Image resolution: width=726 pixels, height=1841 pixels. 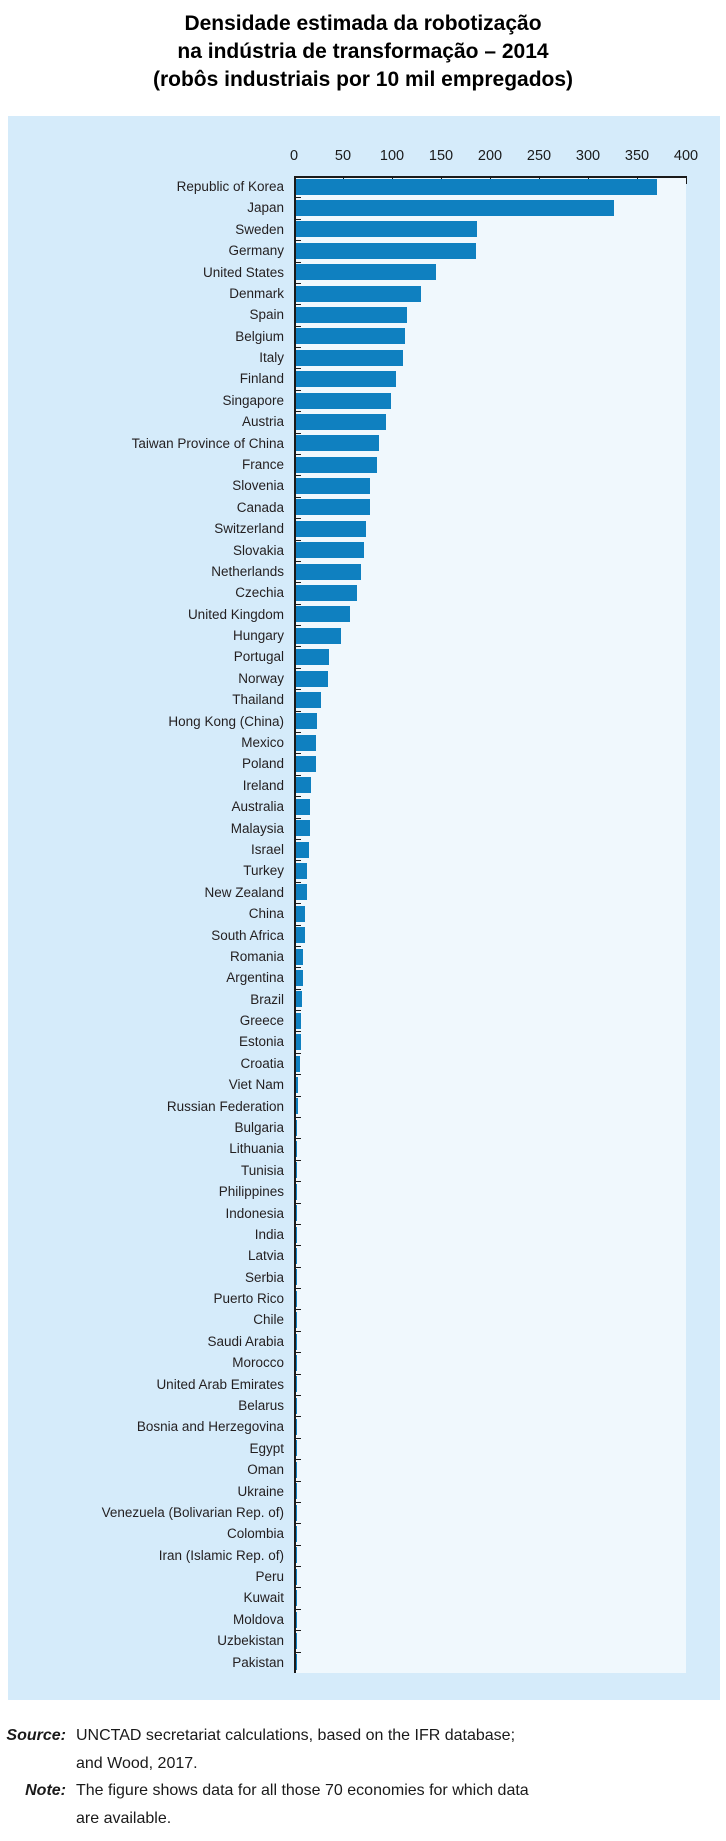 What do you see at coordinates (261, 1042) in the screenshot?
I see `category-label: Estonia` at bounding box center [261, 1042].